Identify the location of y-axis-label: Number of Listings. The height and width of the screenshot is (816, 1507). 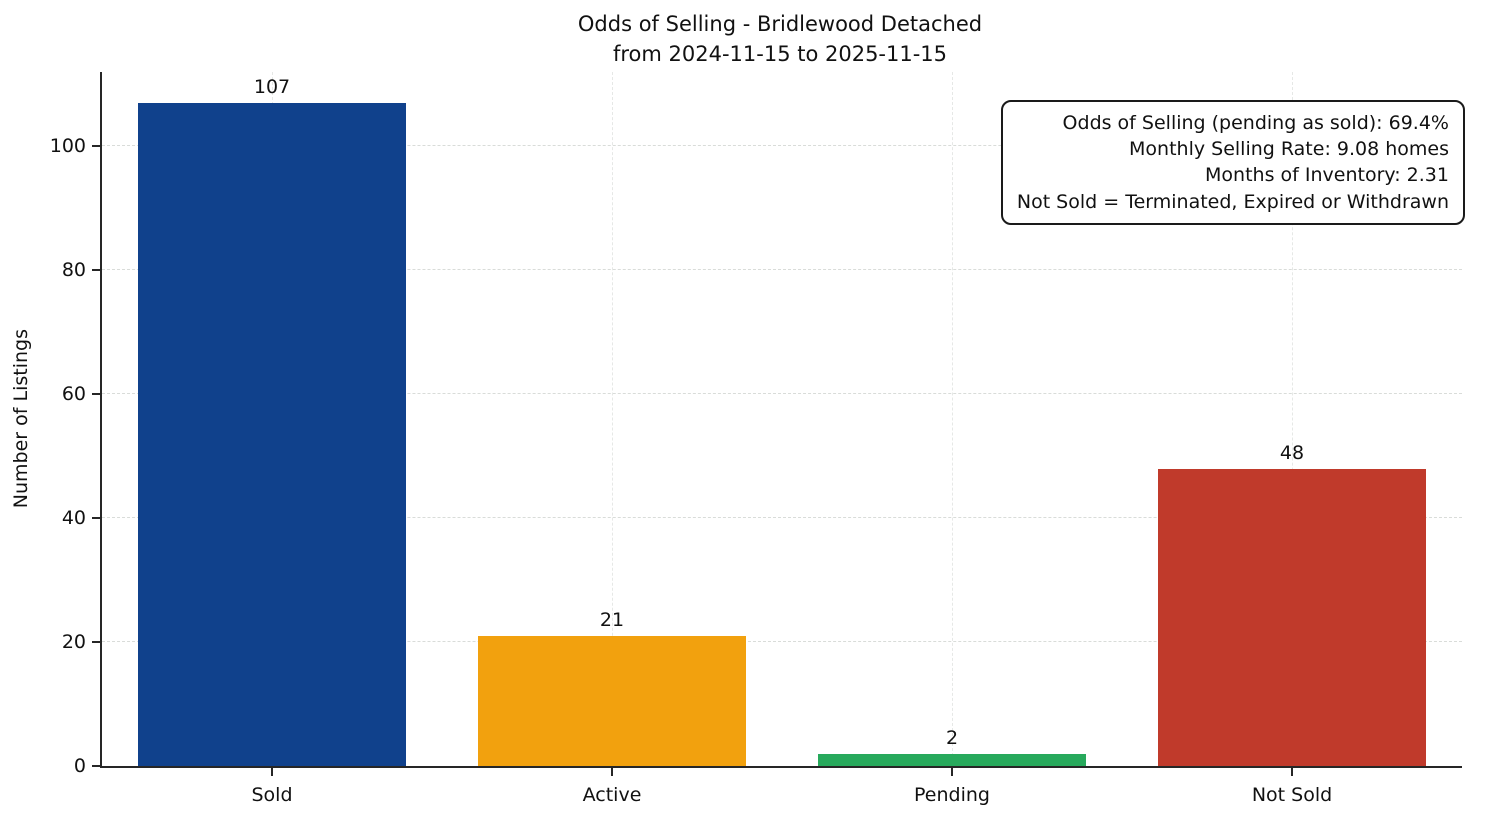
(21, 419).